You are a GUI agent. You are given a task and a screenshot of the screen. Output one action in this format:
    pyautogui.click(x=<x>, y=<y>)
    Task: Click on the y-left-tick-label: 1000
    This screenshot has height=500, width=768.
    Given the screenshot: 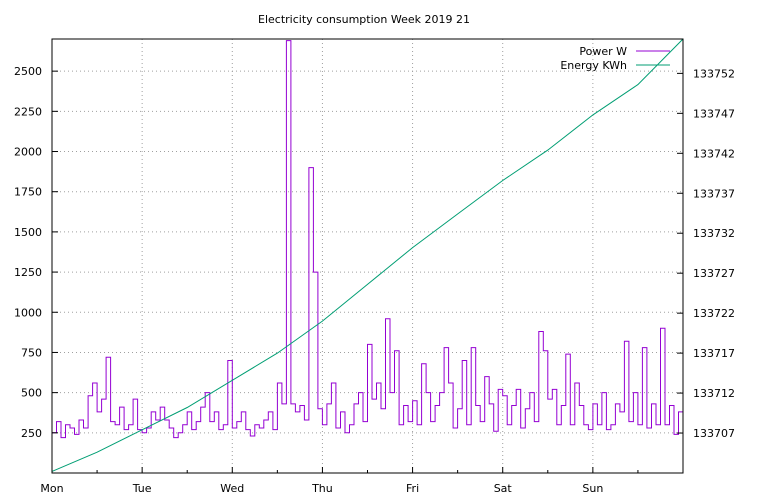 What is the action you would take?
    pyautogui.click(x=28, y=312)
    